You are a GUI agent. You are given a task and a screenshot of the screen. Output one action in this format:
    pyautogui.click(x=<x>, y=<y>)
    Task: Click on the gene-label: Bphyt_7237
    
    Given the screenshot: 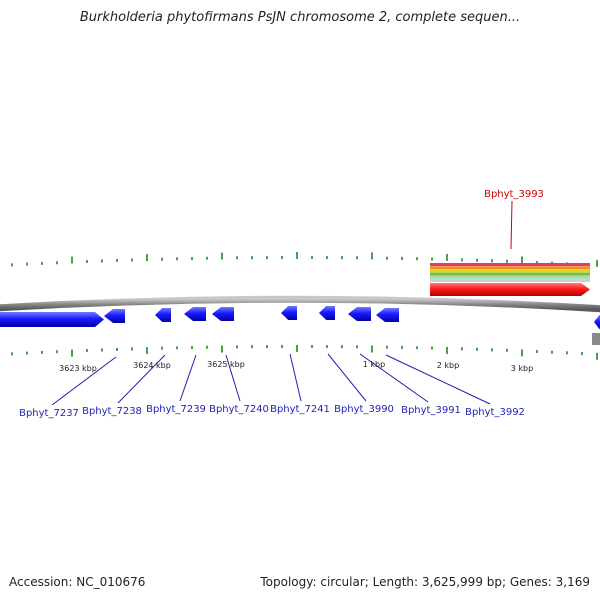 What is the action you would take?
    pyautogui.click(x=49, y=413)
    